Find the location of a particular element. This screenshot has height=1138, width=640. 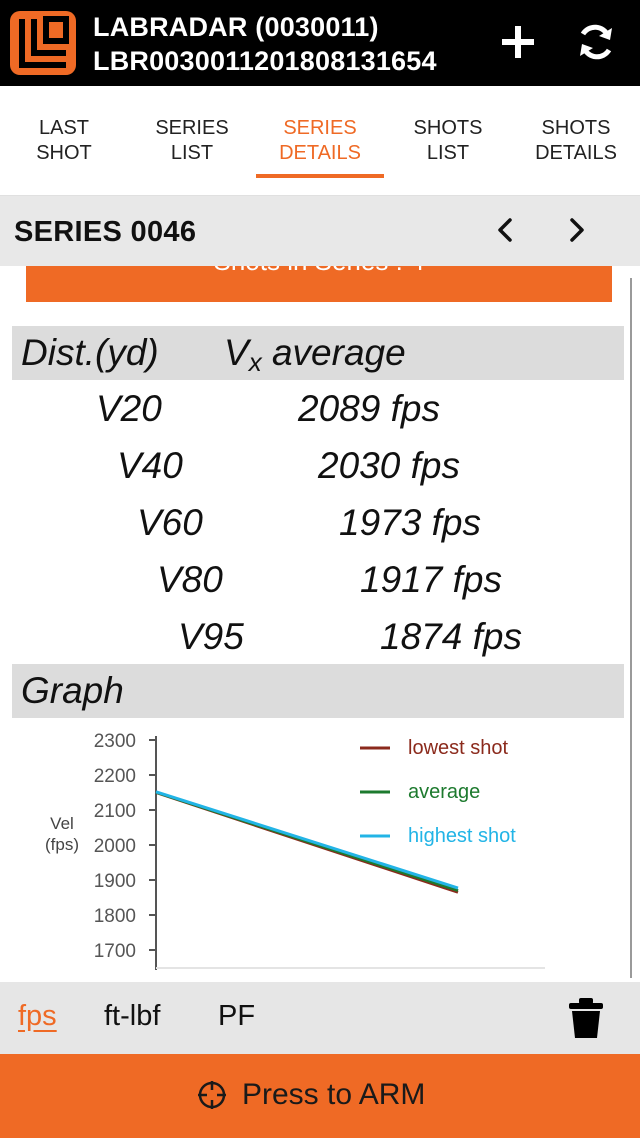

tab-shots-list: SHOTS LIST is located at coordinates (448, 141).